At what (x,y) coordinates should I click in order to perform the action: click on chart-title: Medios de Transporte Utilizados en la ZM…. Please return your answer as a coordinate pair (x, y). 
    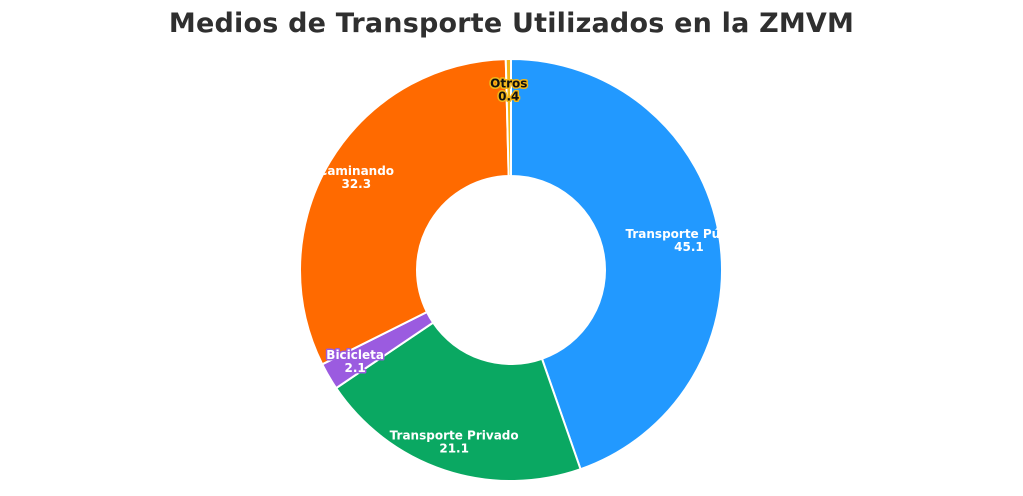
    Looking at the image, I should click on (511, 23).